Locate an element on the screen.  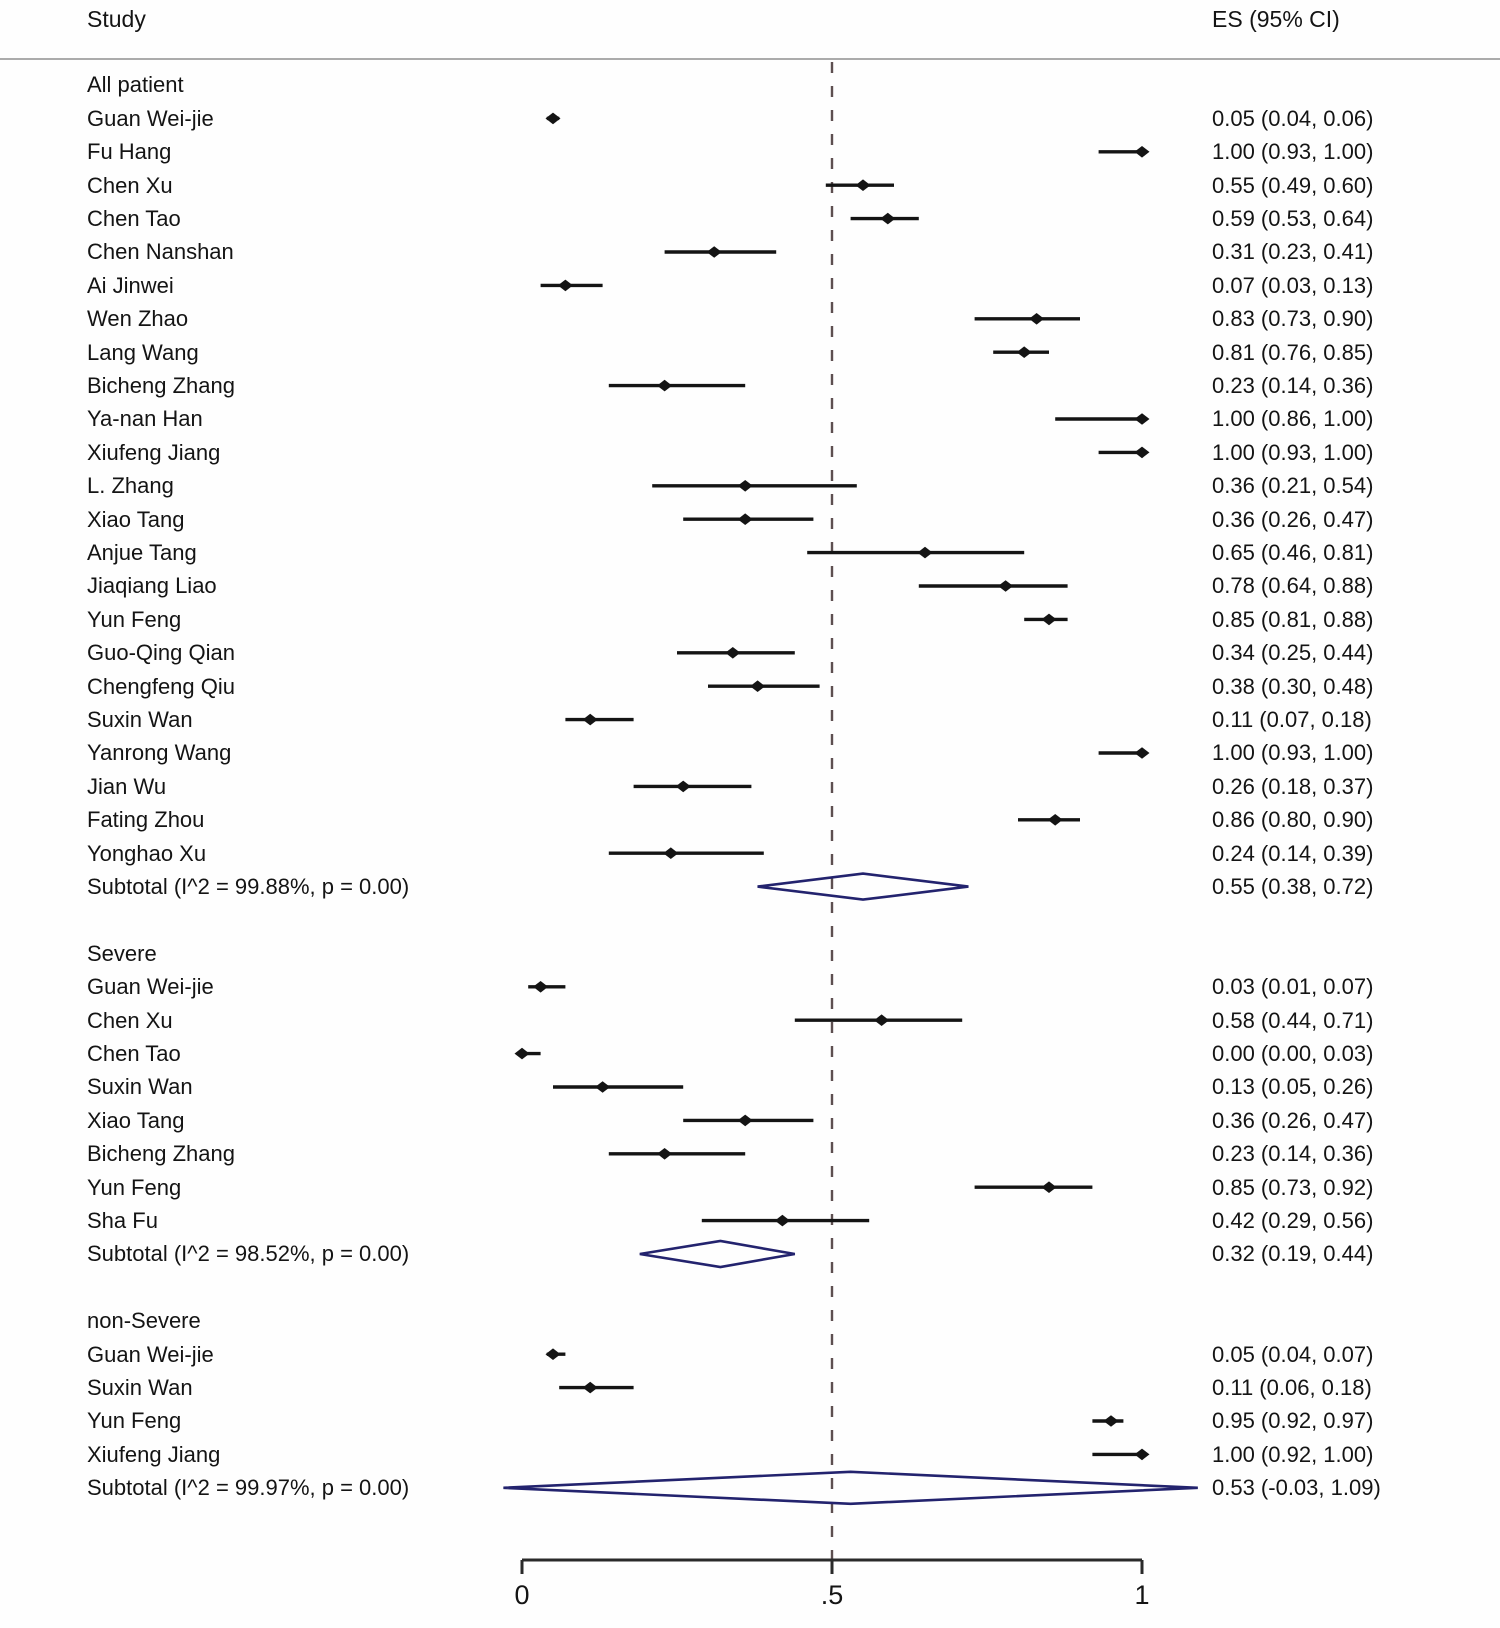
x-axis-tick-label: .5 is located at coordinates (832, 1595).